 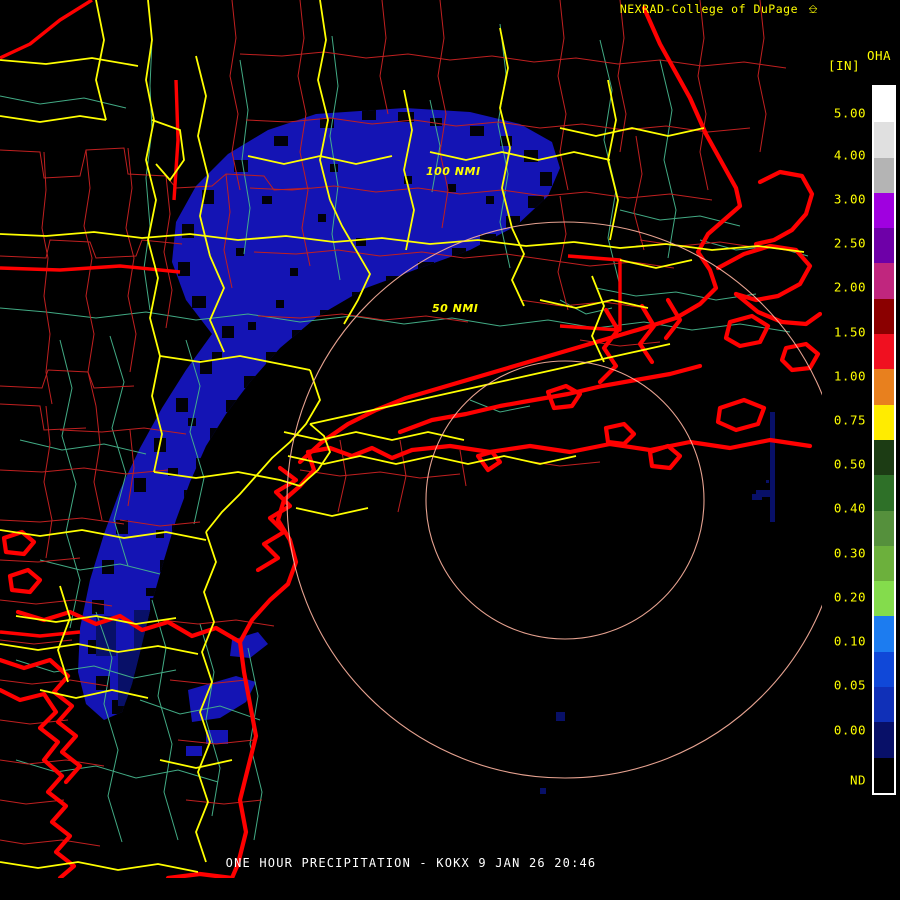 What do you see at coordinates (565, 500) in the screenshot?
I see `range-ring-50nmi` at bounding box center [565, 500].